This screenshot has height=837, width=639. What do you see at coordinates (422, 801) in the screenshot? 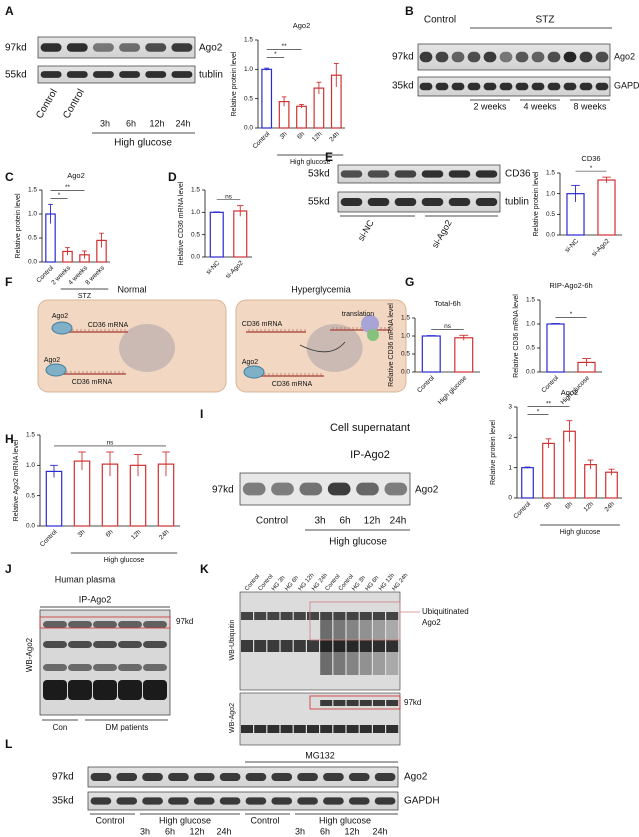
I see `label: GAPDH` at bounding box center [422, 801].